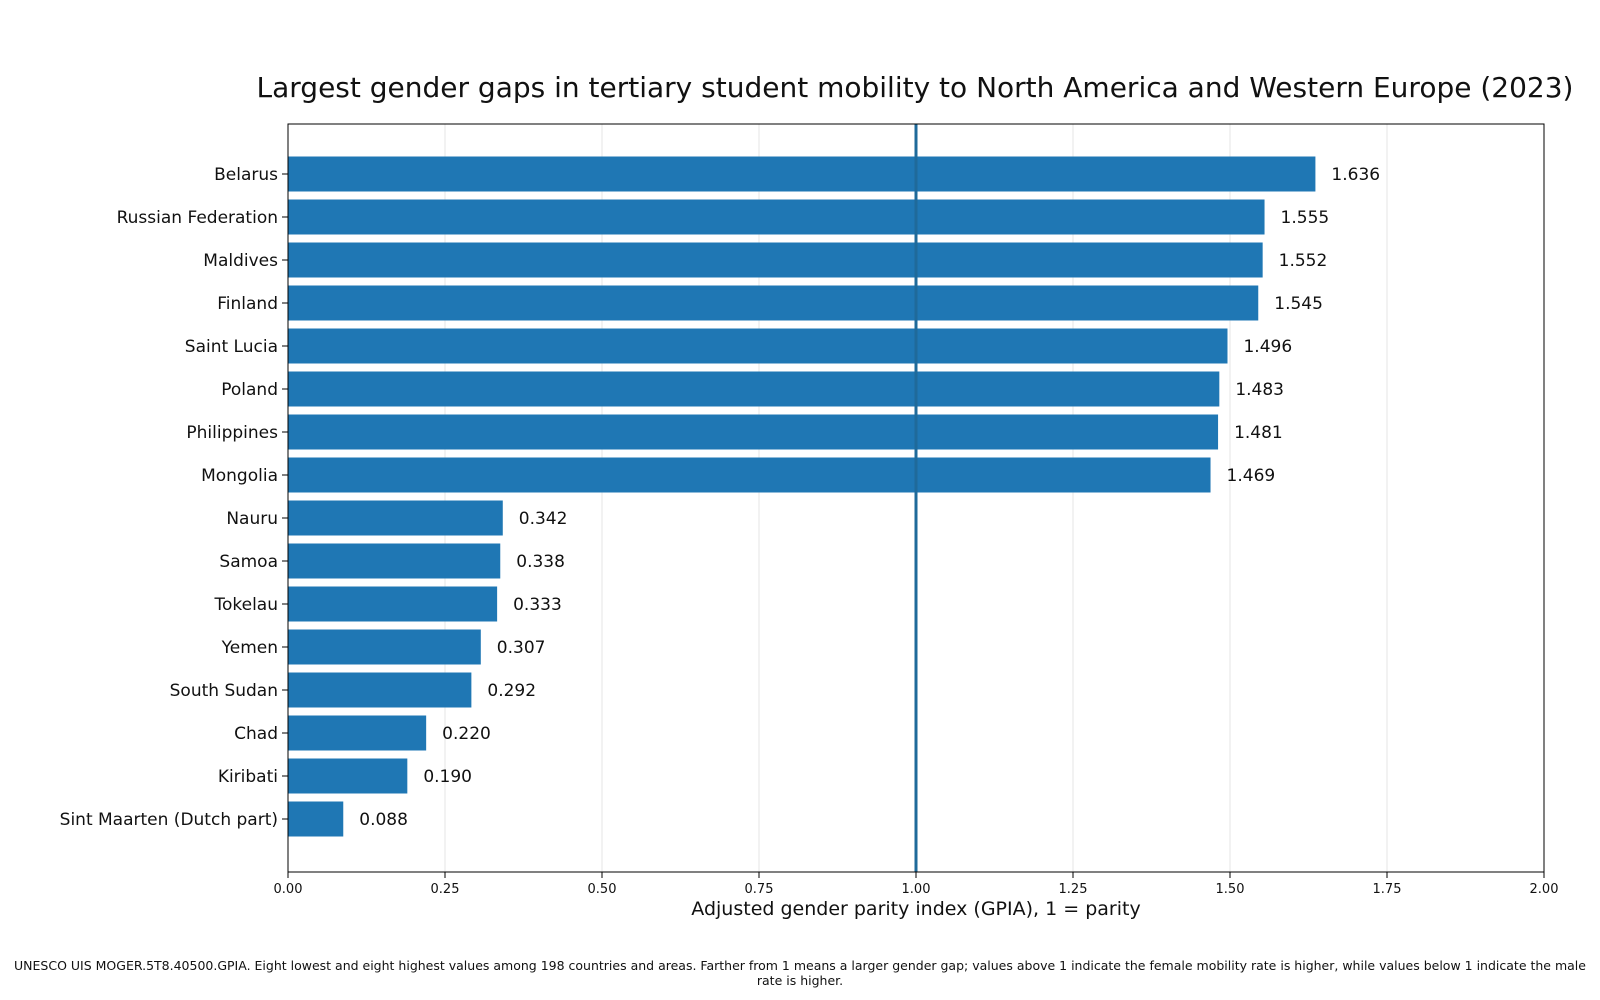  What do you see at coordinates (1387, 889) in the screenshot?
I see `x-tick-label: 1.75` at bounding box center [1387, 889].